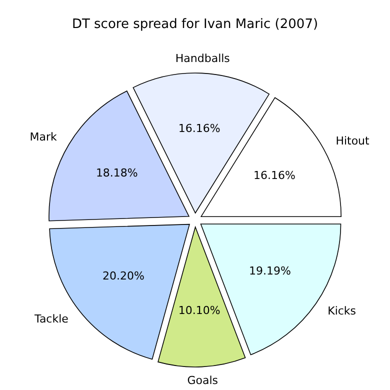 This screenshot has width=390, height=390. What do you see at coordinates (123, 275) in the screenshot?
I see `data-label: 20.20%` at bounding box center [123, 275].